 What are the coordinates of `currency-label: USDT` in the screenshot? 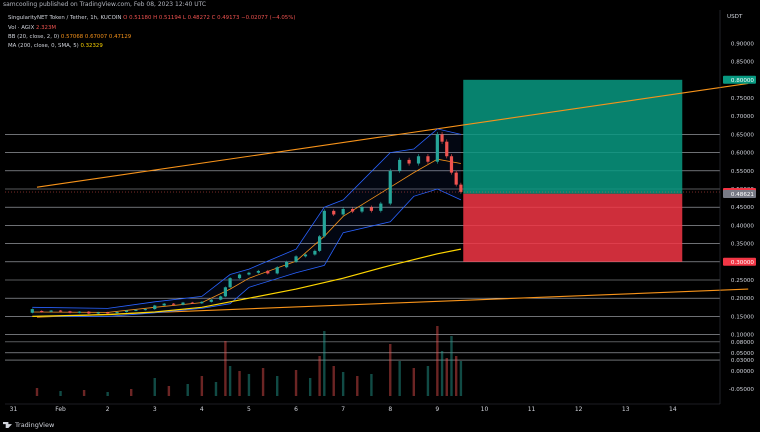 It's located at (735, 17).